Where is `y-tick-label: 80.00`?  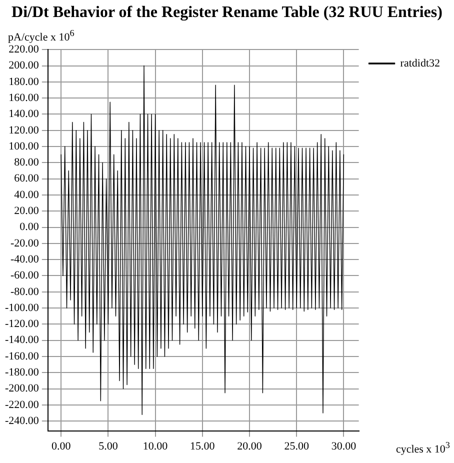 y-tick-label: 80.00 is located at coordinates (27, 162).